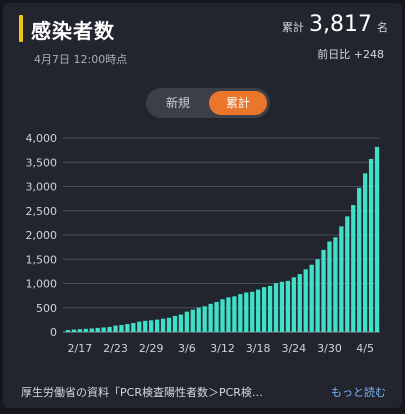 This screenshot has width=405, height=414. Describe the element at coordinates (46, 308) in the screenshot. I see `y-tick-label: 500` at that location.